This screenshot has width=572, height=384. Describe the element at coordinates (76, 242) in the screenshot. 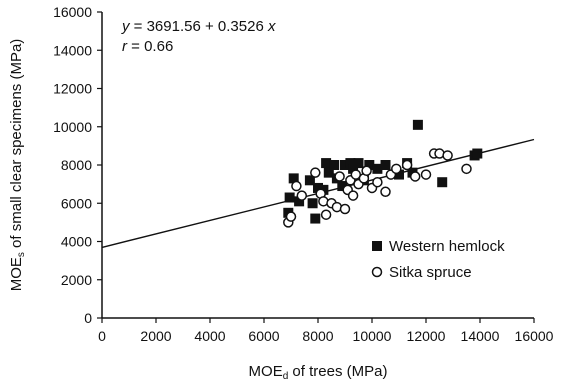

I see `y-tick-label: 4000` at that location.